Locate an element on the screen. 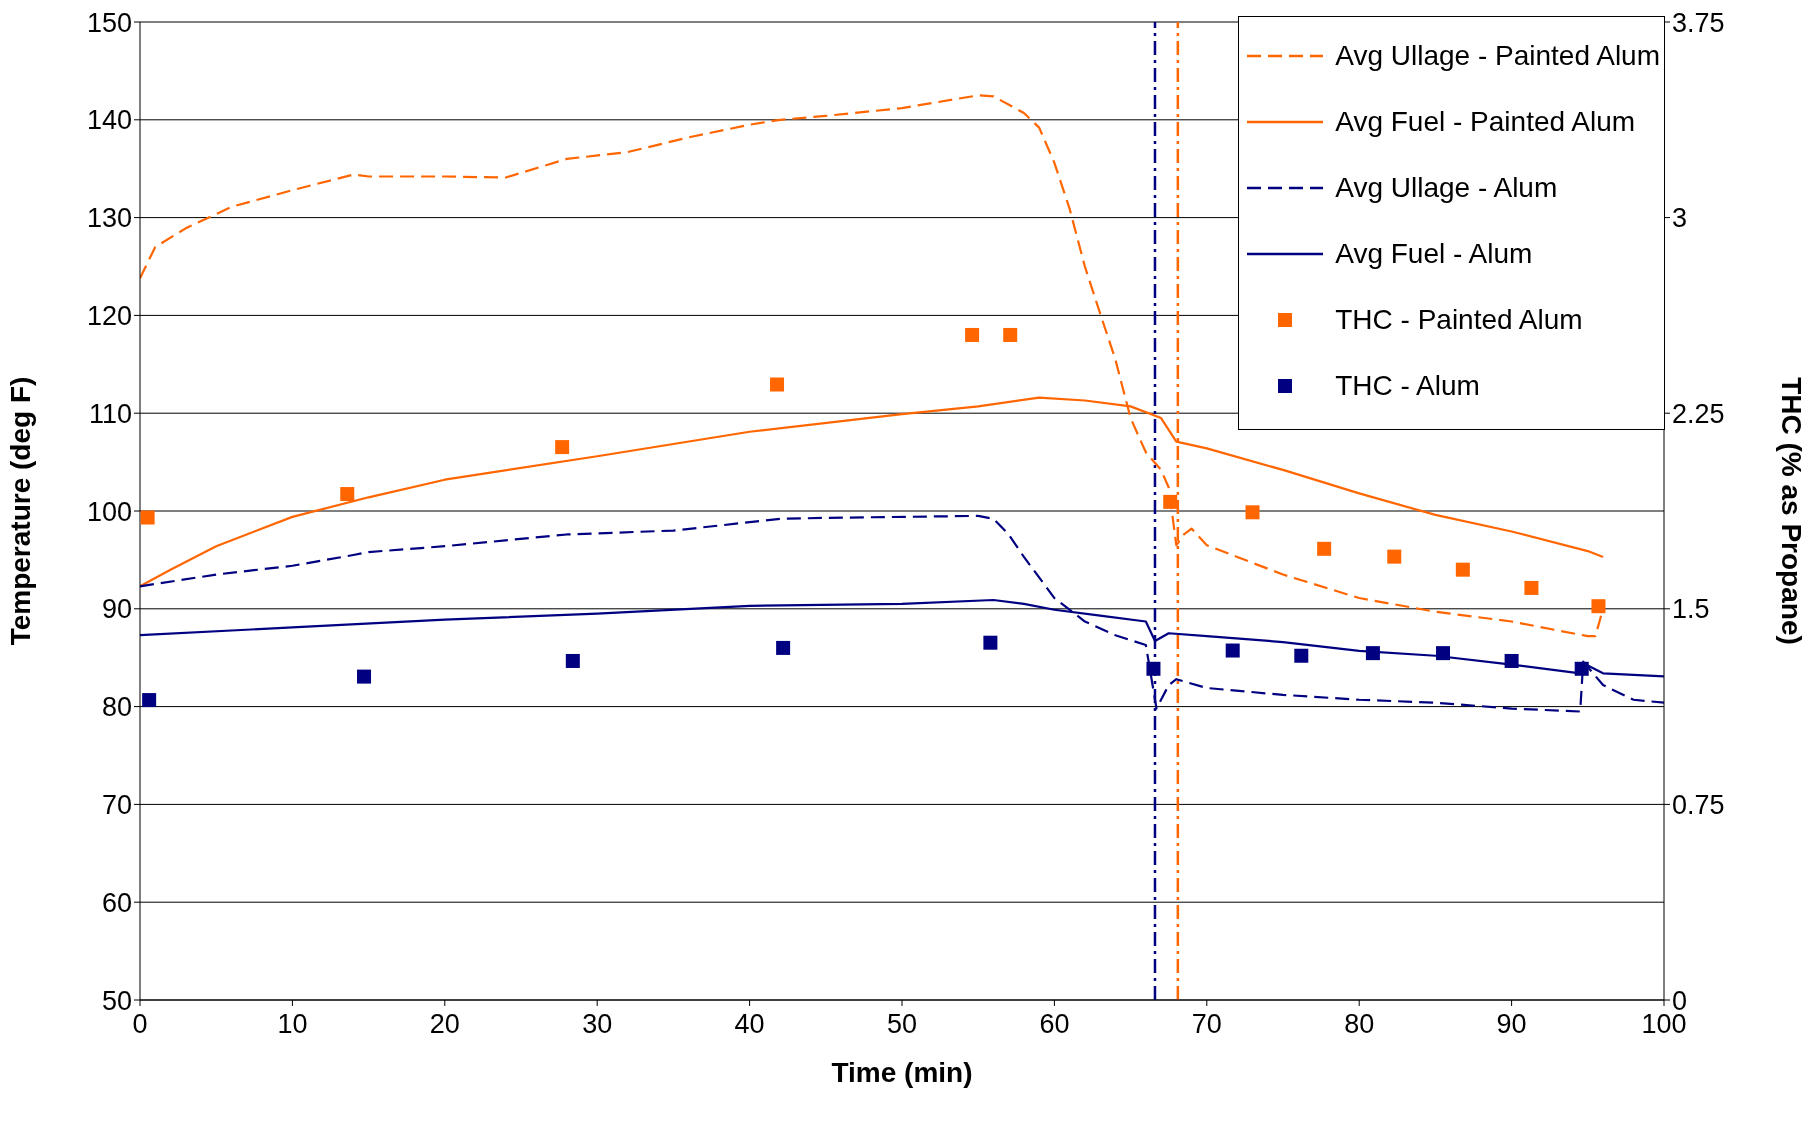 The image size is (1820, 1122). x-tick-label: 30 is located at coordinates (597, 1024).